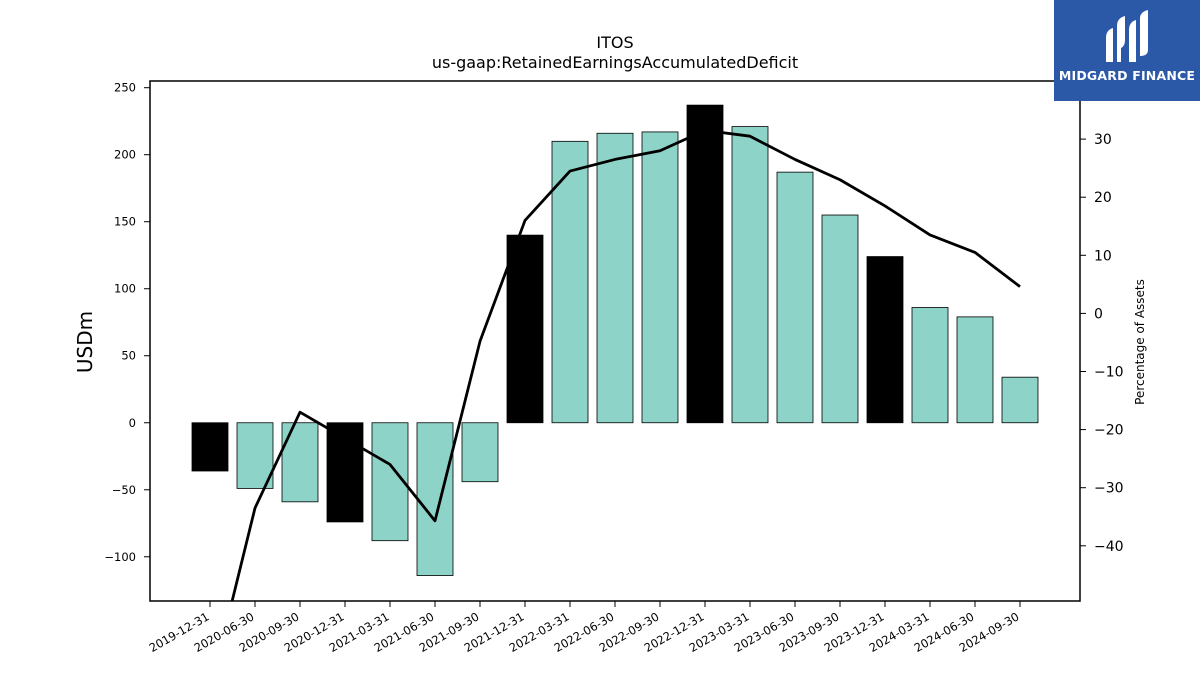 The image size is (1200, 675). What do you see at coordinates (1127, 75) in the screenshot?
I see `brand-name: MIDGARD FINANCE` at bounding box center [1127, 75].